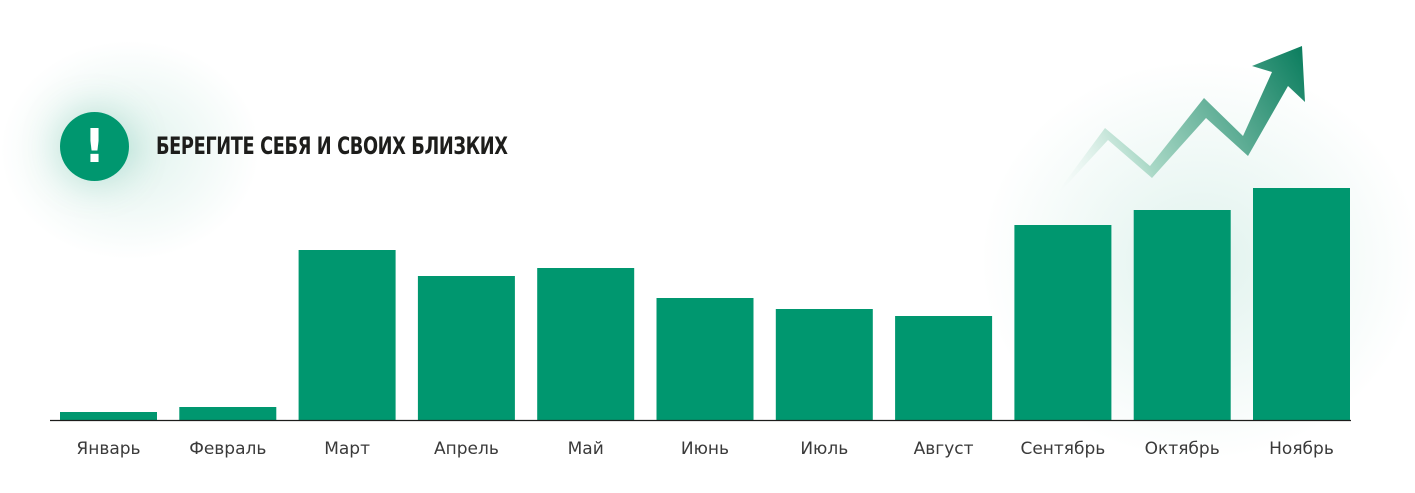 The height and width of the screenshot is (493, 1415). I want to click on warning-badge: !, so click(94, 146).